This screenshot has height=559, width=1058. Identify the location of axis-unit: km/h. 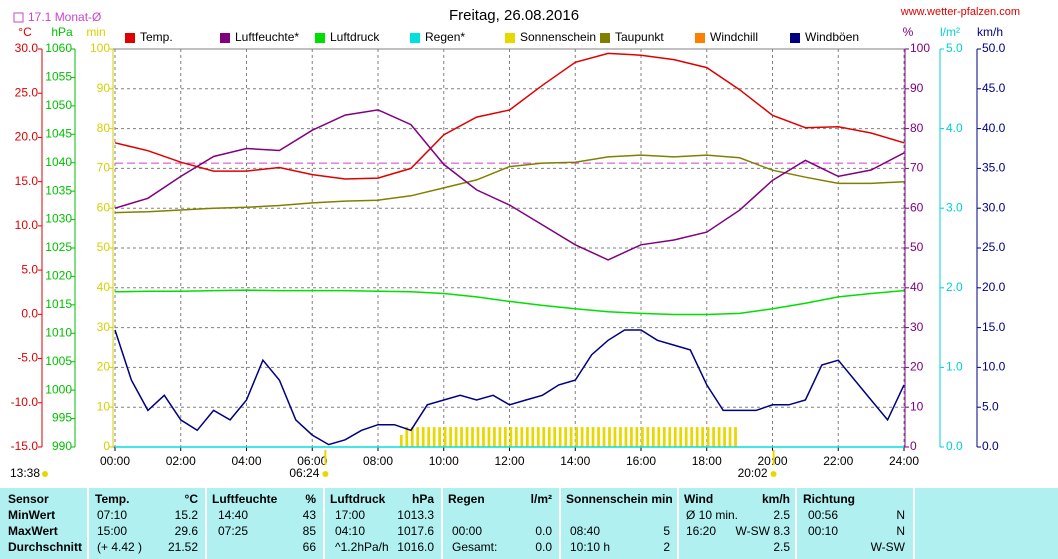
(990, 32).